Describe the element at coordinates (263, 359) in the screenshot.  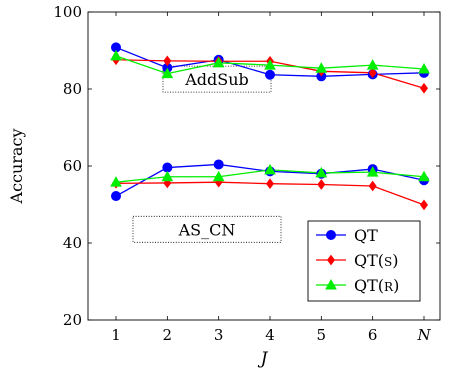
I see `x-axis-label: J` at that location.